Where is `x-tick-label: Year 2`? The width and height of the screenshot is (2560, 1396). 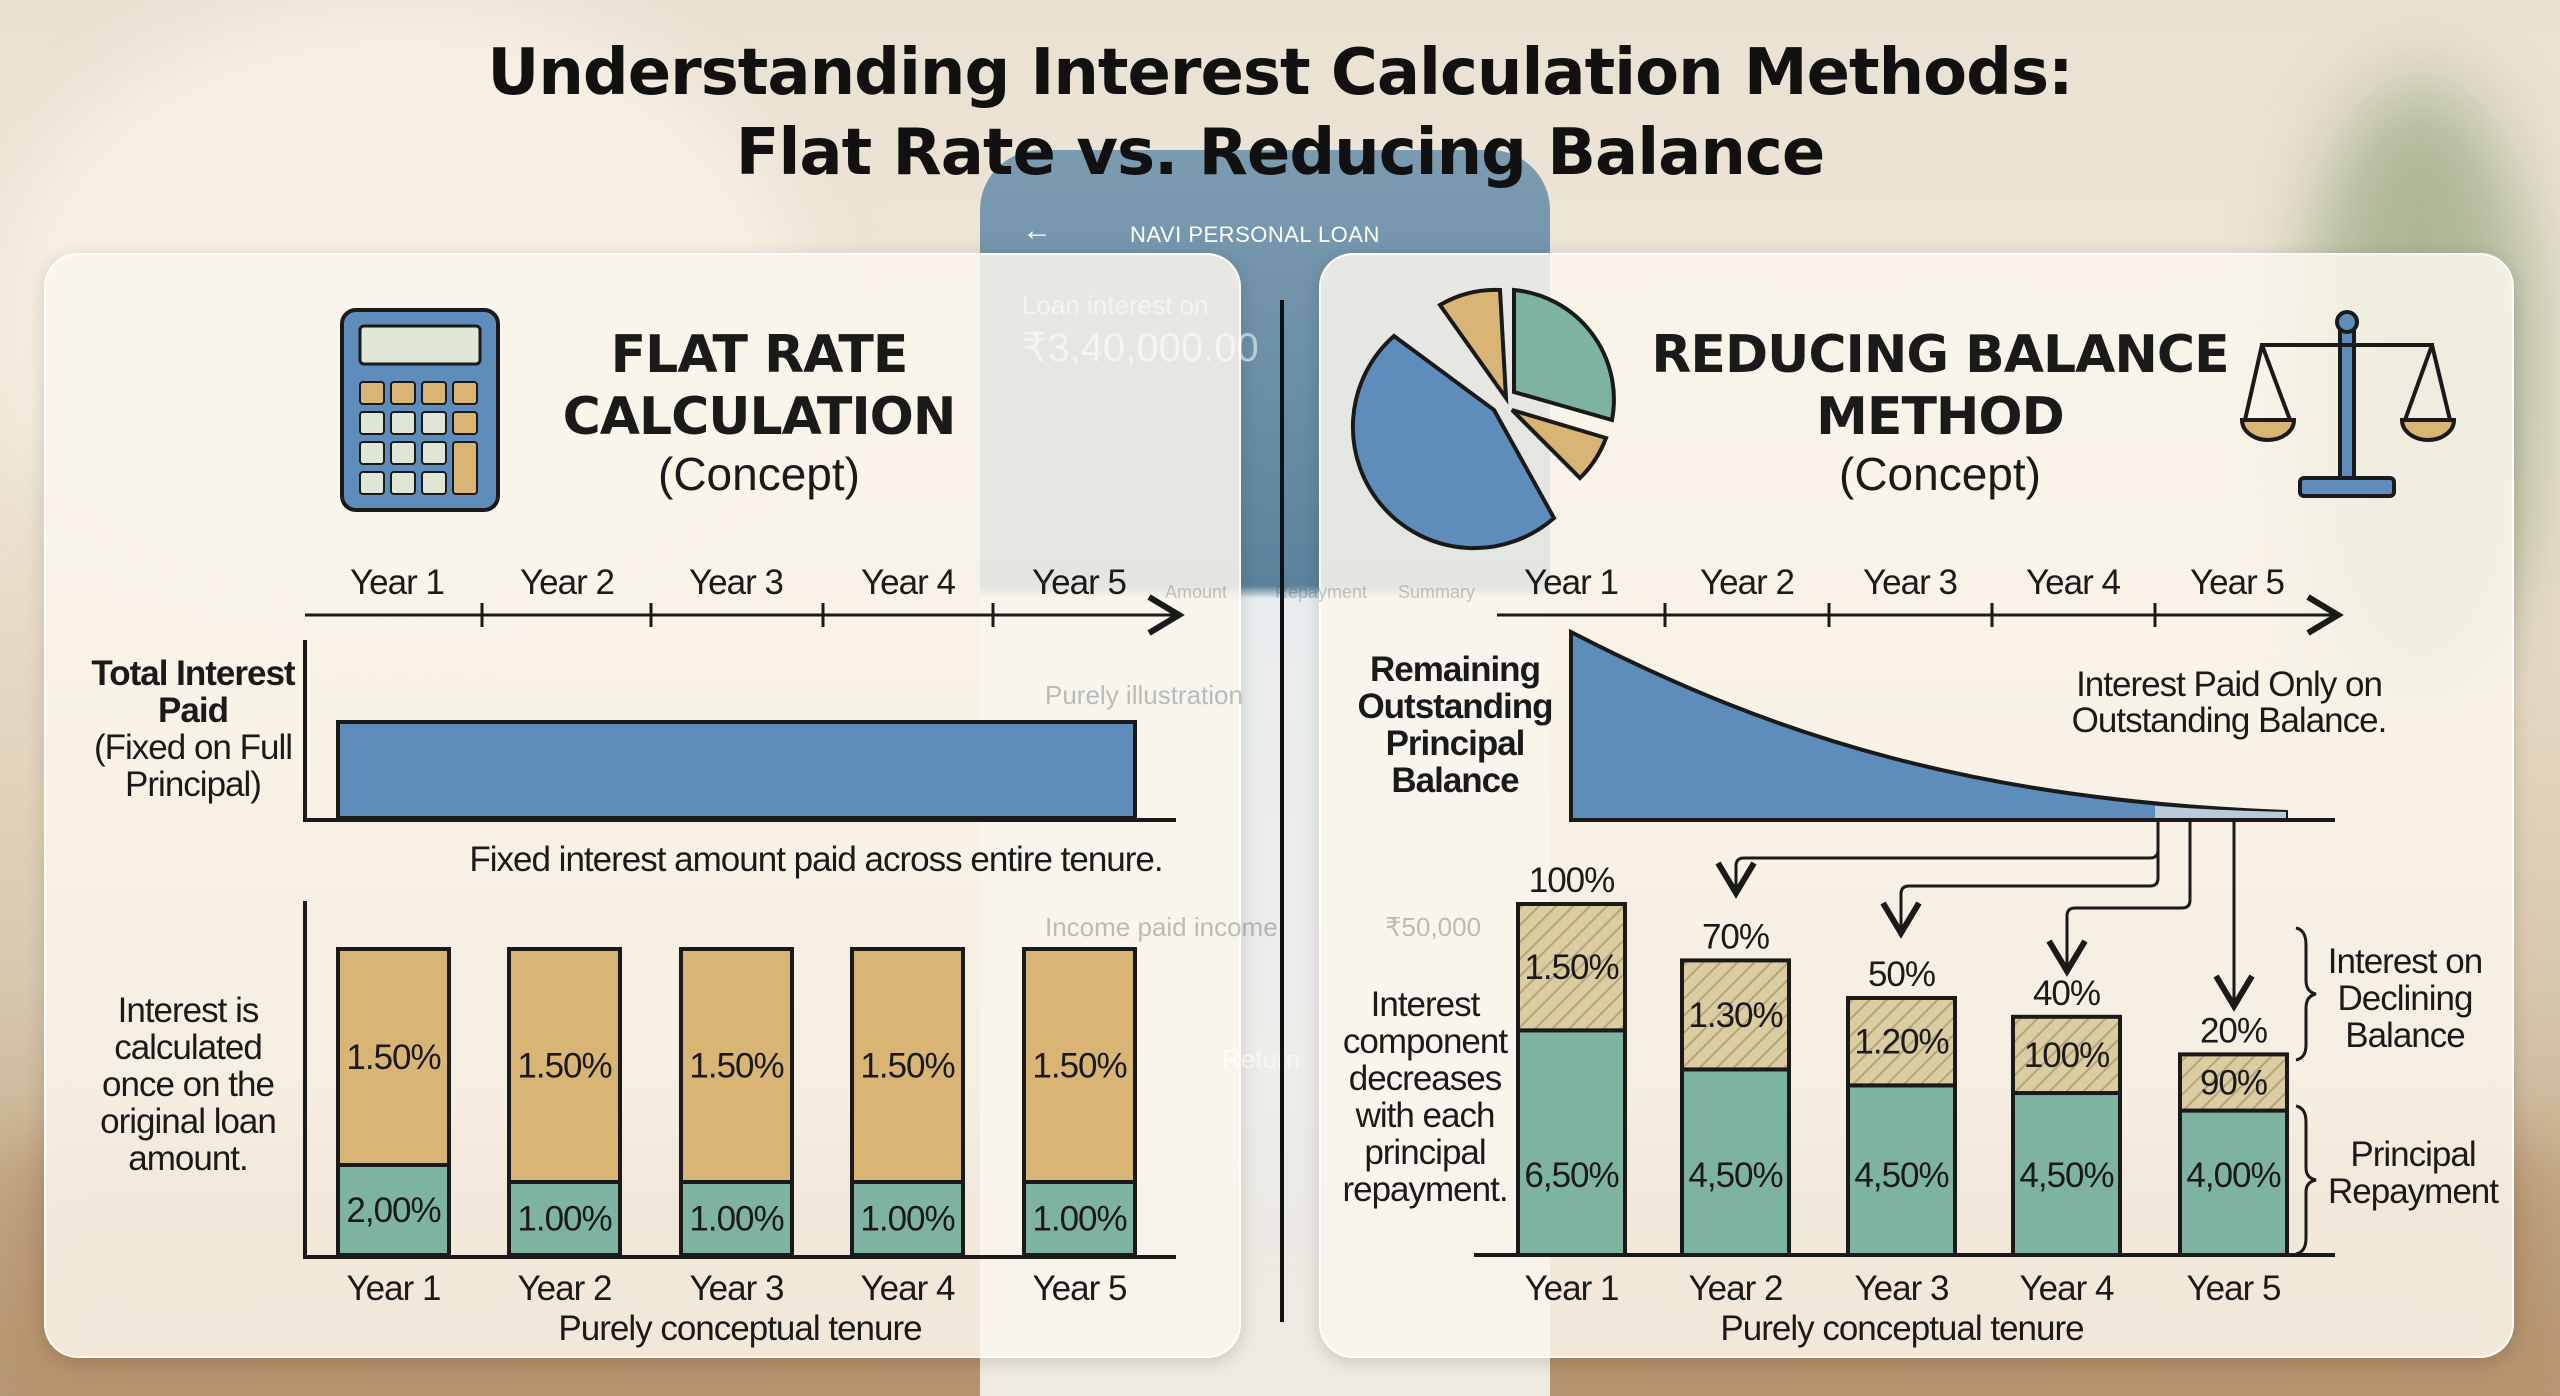
x-tick-label: Year 2 is located at coordinates (565, 1288).